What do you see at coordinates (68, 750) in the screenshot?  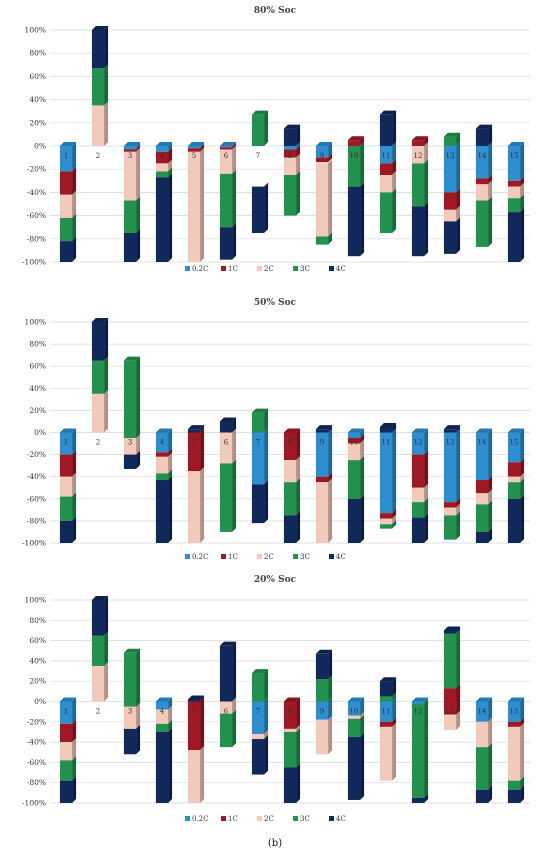 I see `bar-category-1: 1` at bounding box center [68, 750].